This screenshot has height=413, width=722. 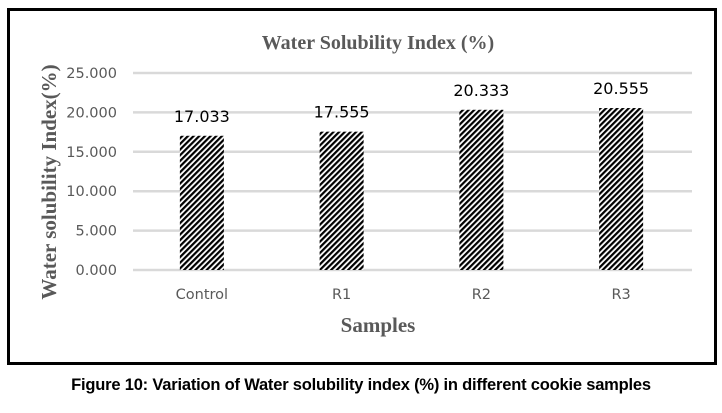 I want to click on x-axis-title: Samples, so click(x=378, y=325).